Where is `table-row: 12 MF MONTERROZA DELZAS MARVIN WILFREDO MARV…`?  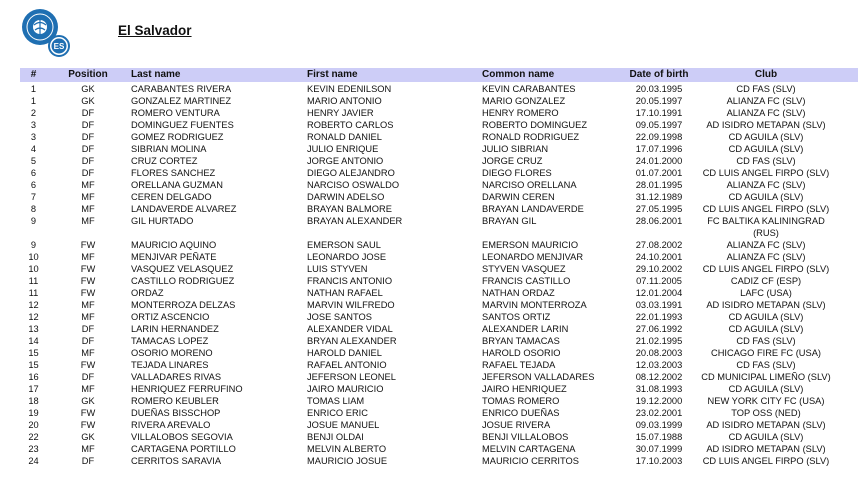
table-row: 12 MF MONTERROZA DELZAS MARVIN WILFREDO MARV… is located at coordinates (427, 305).